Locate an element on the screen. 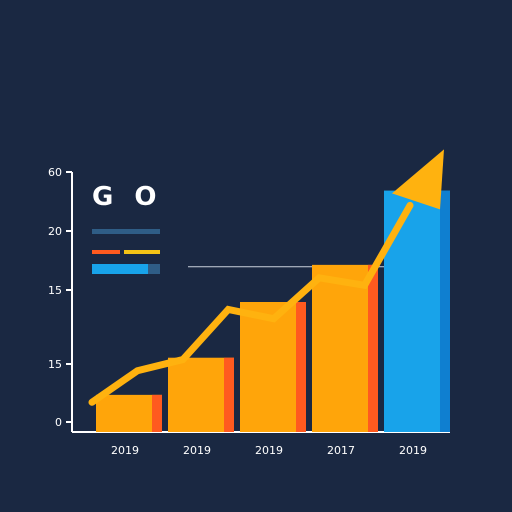  y-tick-label: 0 is located at coordinates (58, 422).